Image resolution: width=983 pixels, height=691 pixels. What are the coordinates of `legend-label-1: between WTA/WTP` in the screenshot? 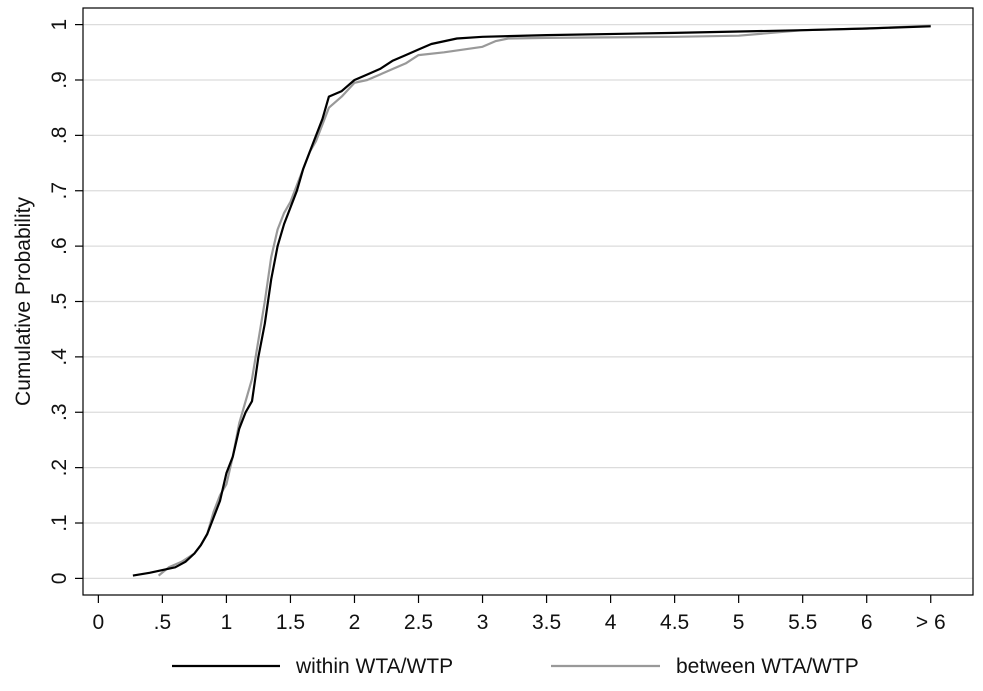 It's located at (767, 666).